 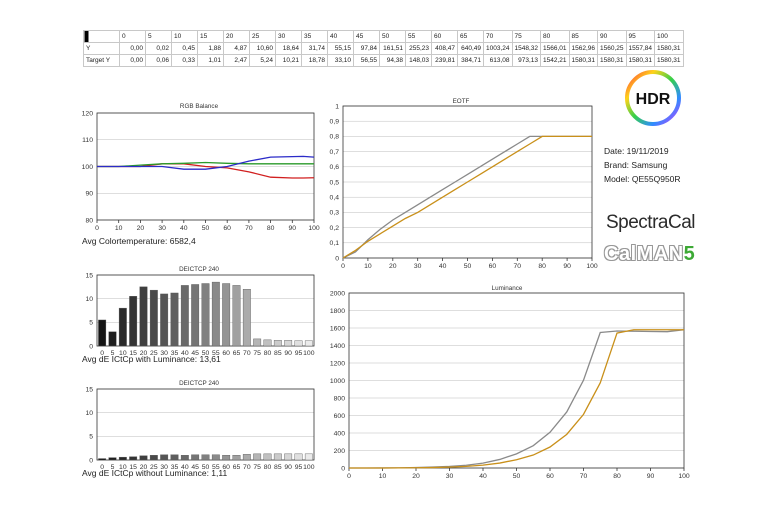 What do you see at coordinates (195, 467) in the screenshot?
I see `x-tick-label: 45` at bounding box center [195, 467].